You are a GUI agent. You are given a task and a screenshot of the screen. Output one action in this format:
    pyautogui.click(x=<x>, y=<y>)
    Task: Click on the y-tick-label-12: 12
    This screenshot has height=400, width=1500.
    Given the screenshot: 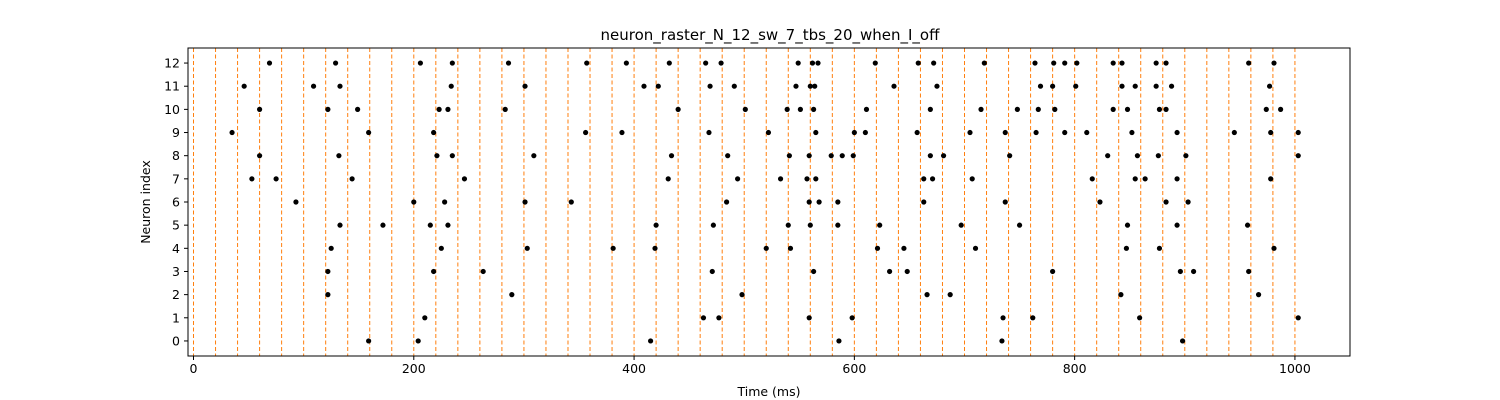 What is the action you would take?
    pyautogui.click(x=172, y=63)
    